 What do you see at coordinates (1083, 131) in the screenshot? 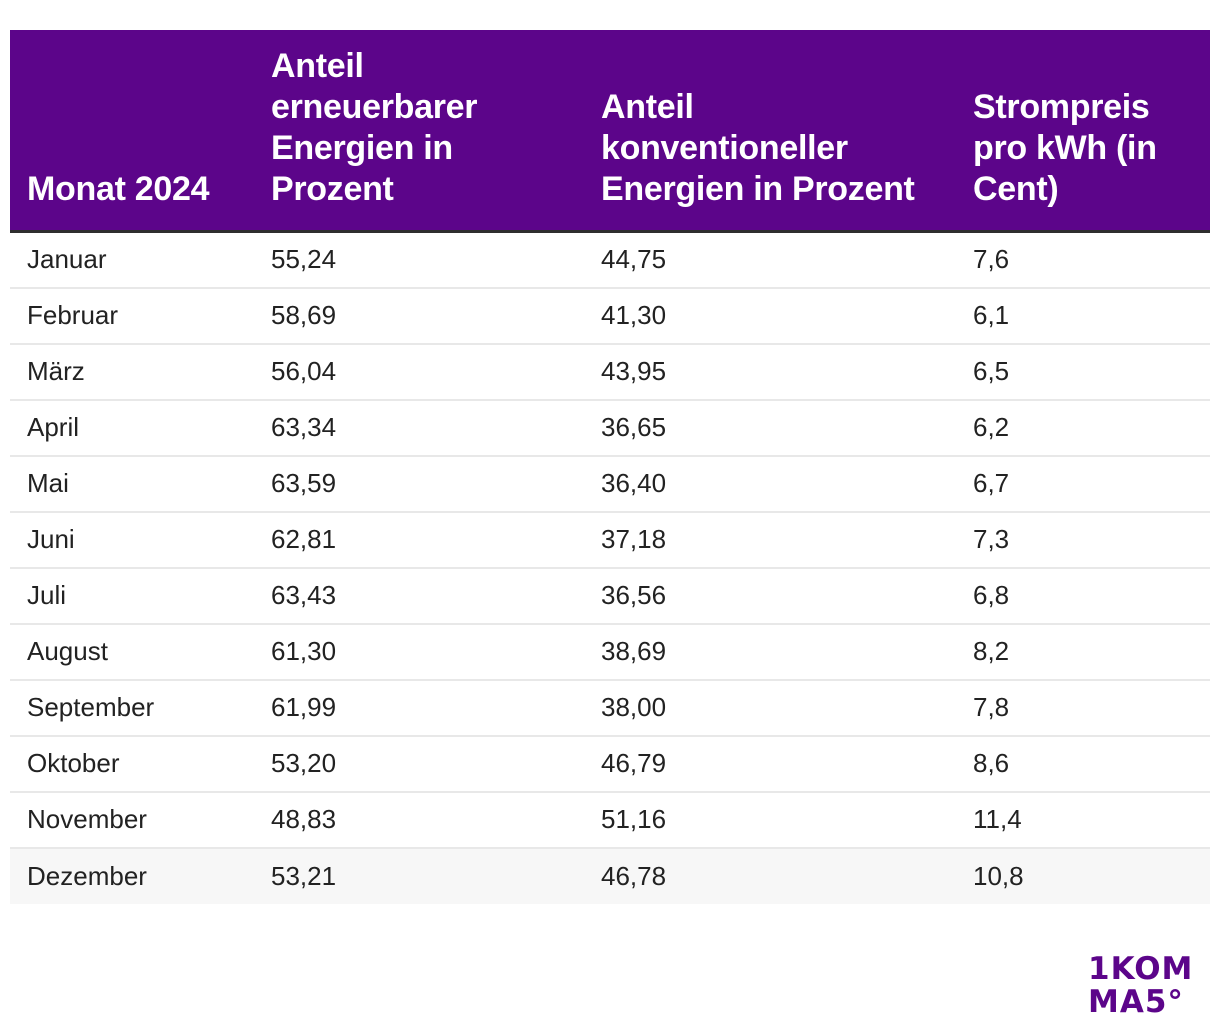
I see `header-strompreis: Strompreis pro kWh (in Cent)` at bounding box center [1083, 131].